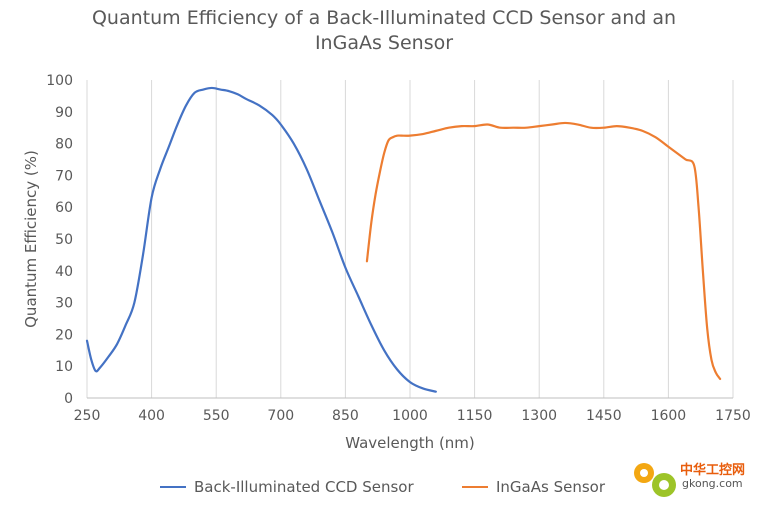 Image resolution: width=768 pixels, height=511 pixels. What do you see at coordinates (31, 239) in the screenshot?
I see `y-axis-title: Quantum Efficiency (%)` at bounding box center [31, 239].